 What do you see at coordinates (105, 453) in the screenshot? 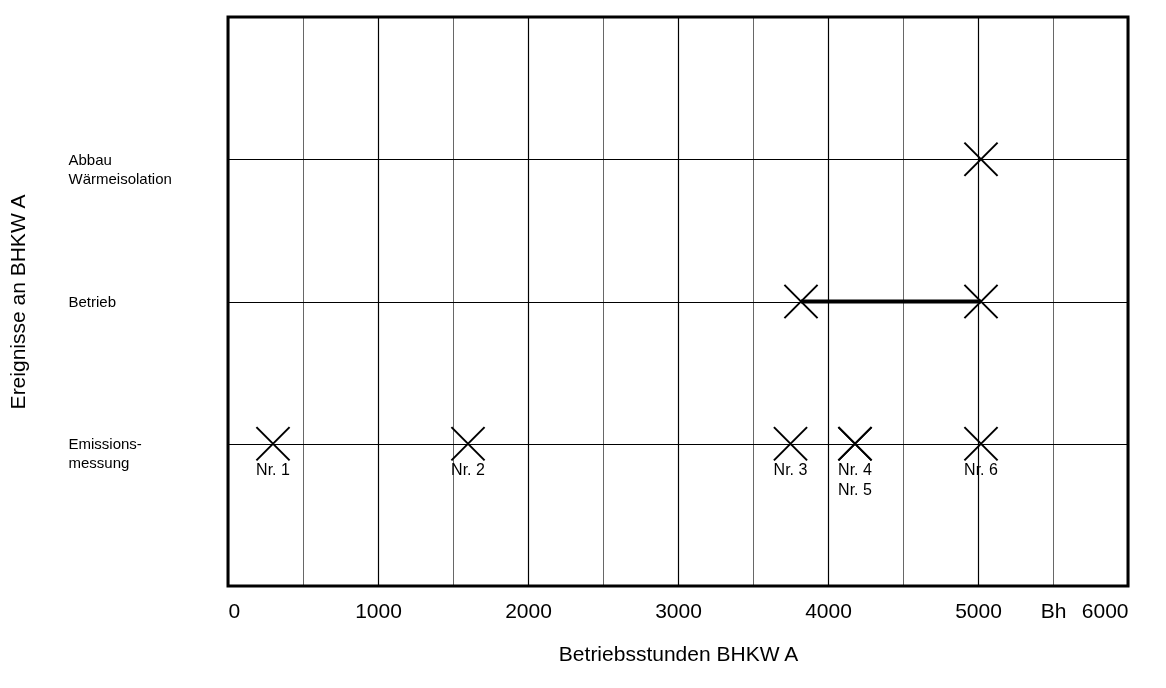
I see `y-tick-label: Emissions- messung` at bounding box center [105, 453].